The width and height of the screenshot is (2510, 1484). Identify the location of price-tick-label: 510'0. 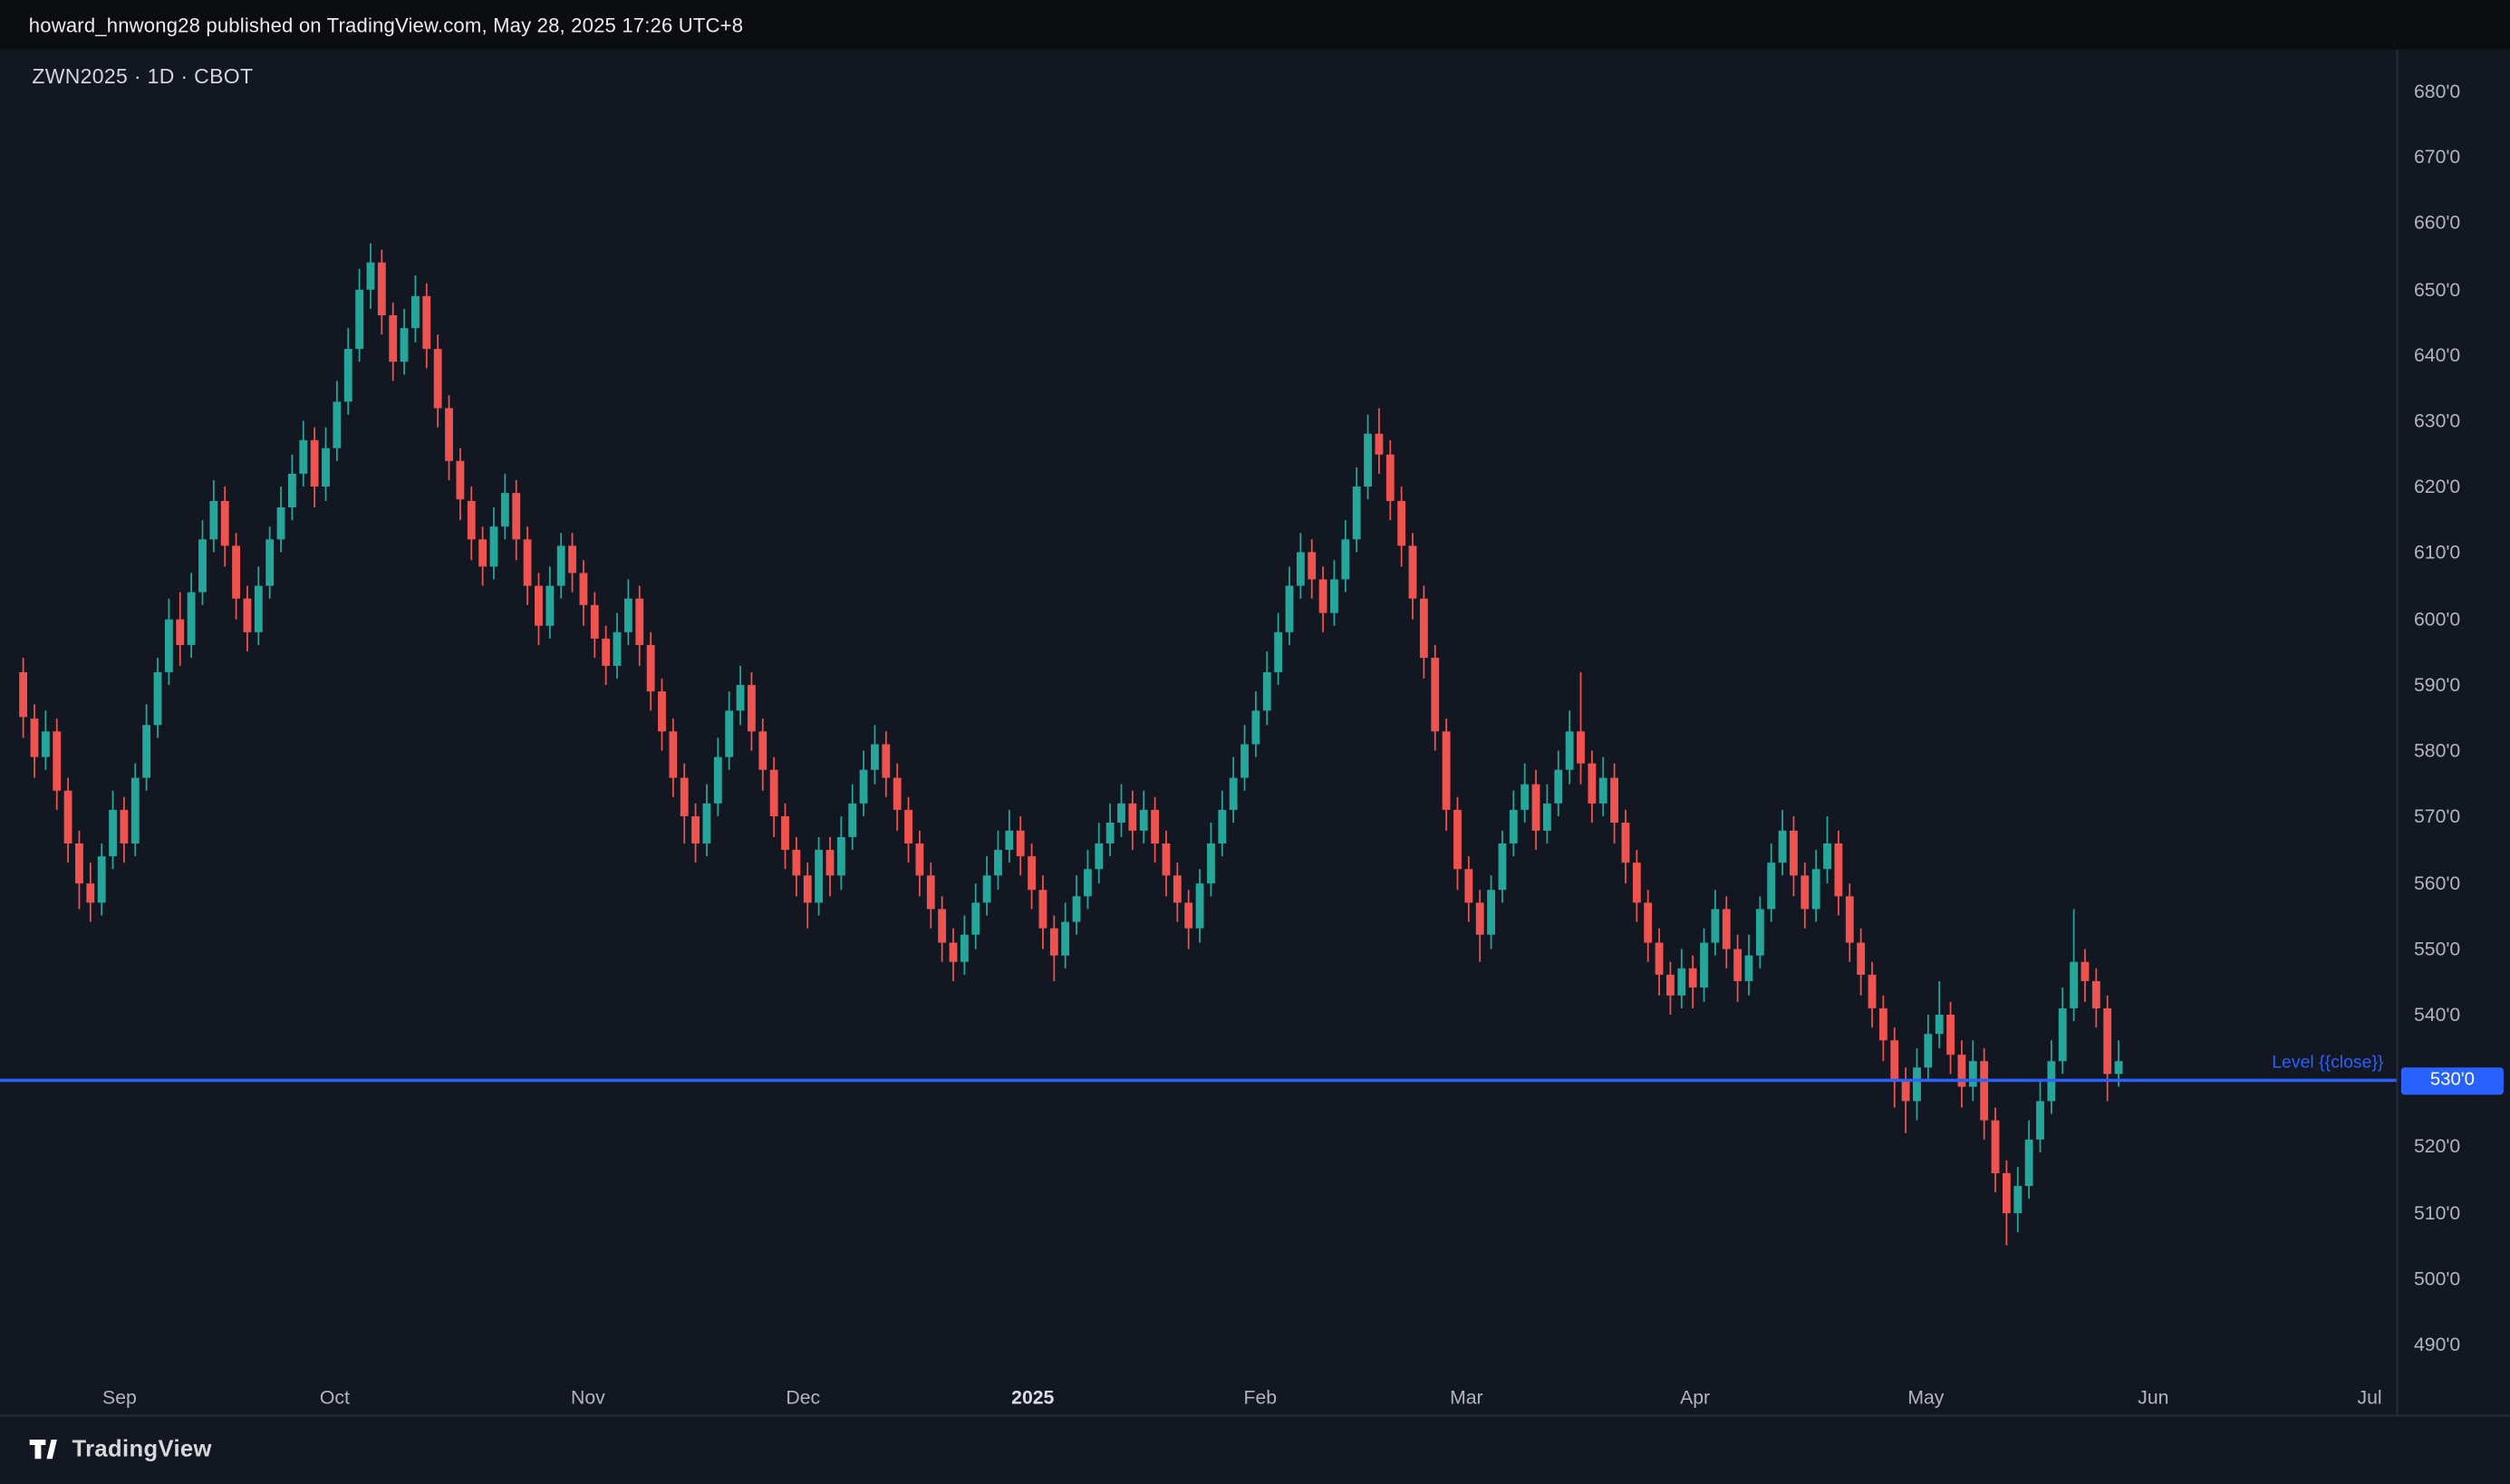
(2437, 1212).